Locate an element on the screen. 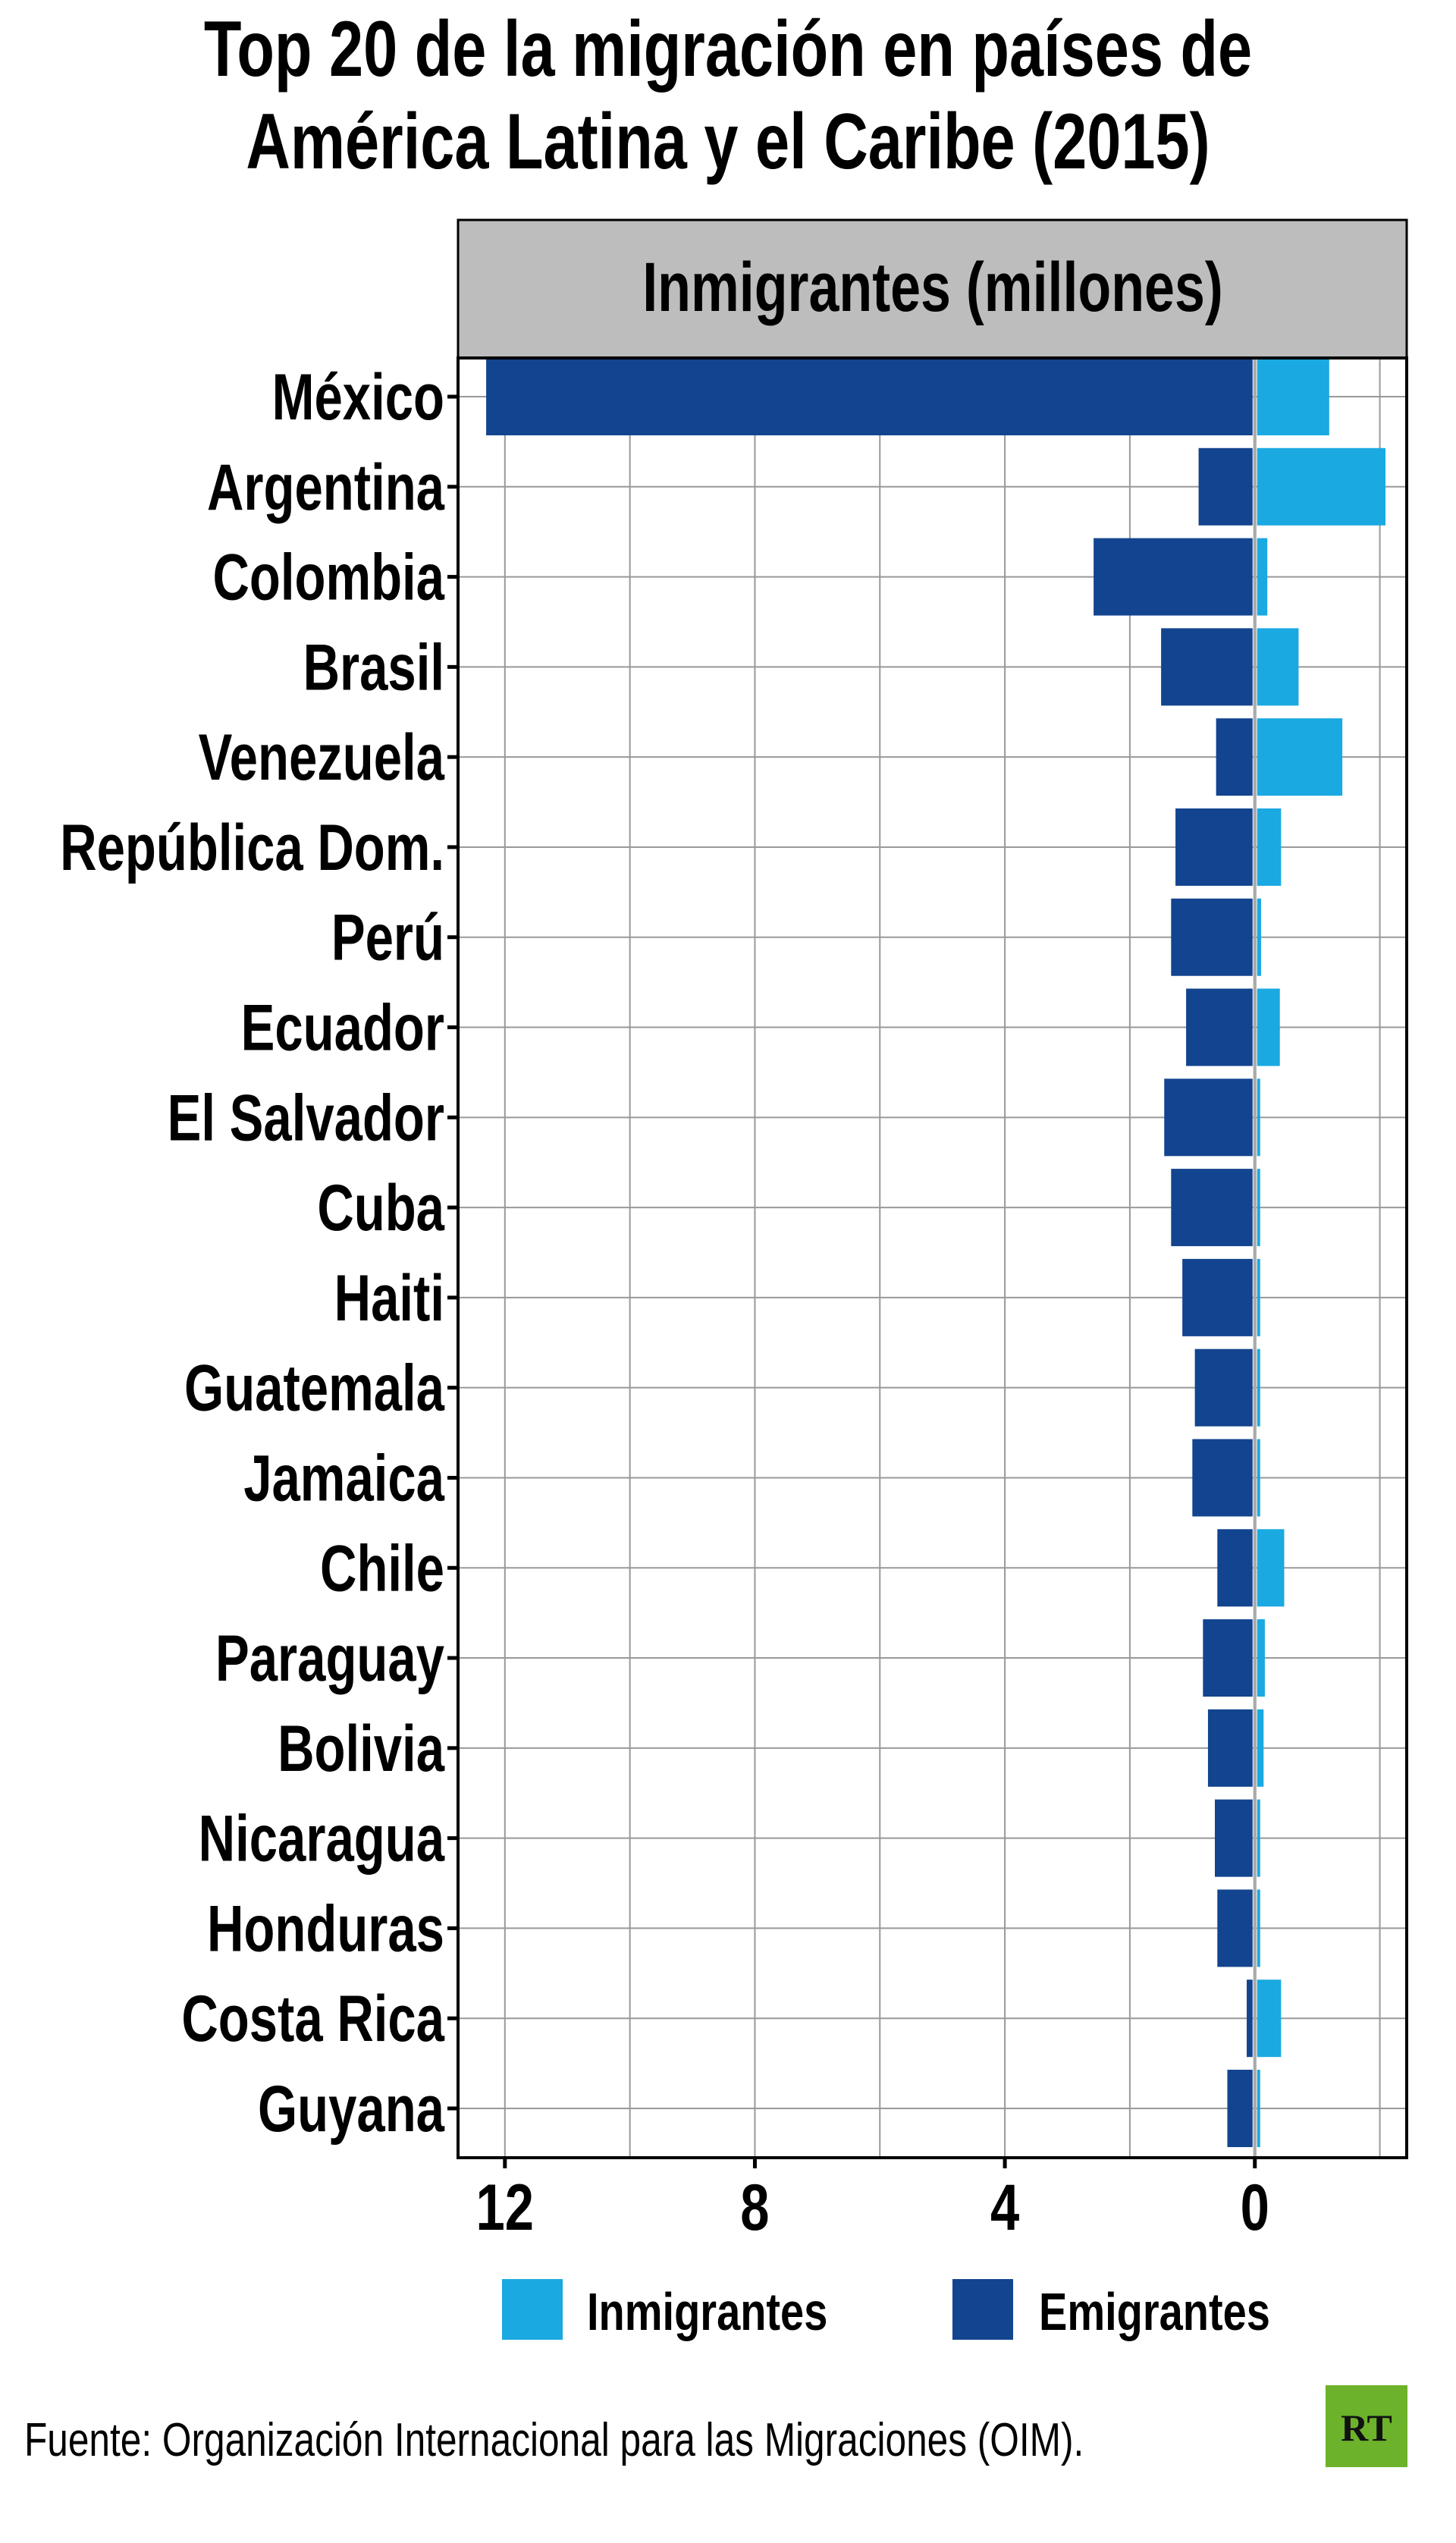  legend: Inmigrantes Emigrantes is located at coordinates (886, 2310).